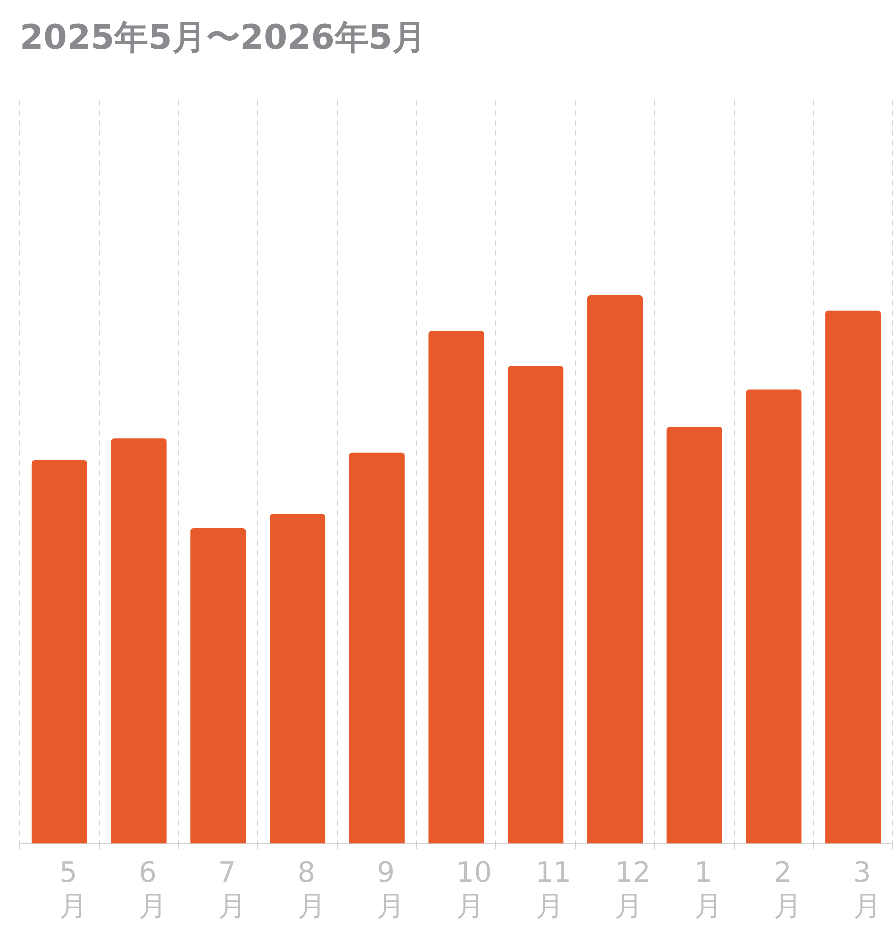 The image size is (893, 951). Describe the element at coordinates (474, 889) in the screenshot. I see `x-tick-label: 10月` at that location.